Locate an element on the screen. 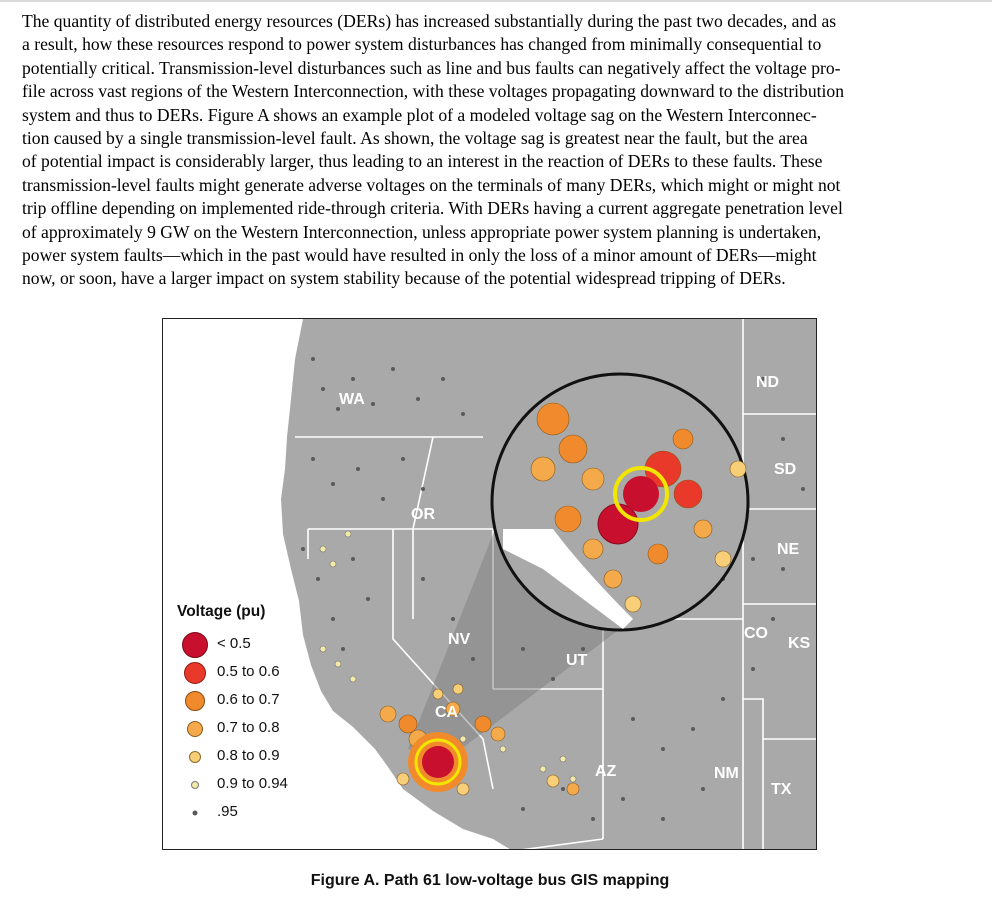  legend-symbol-yellow is located at coordinates (195, 757).